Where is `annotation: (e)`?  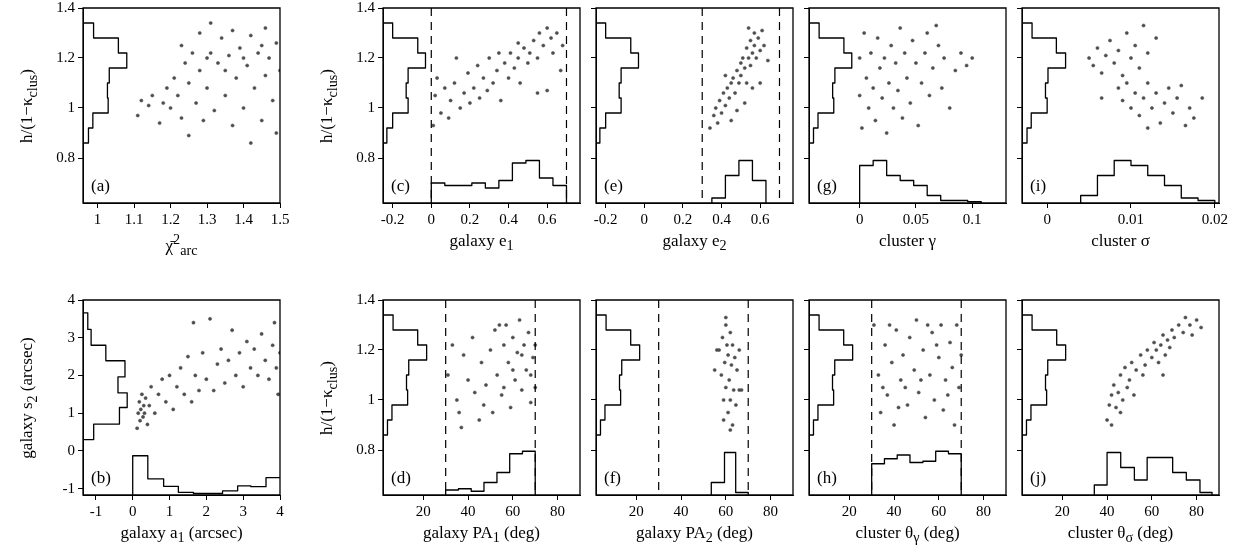
annotation: (e) is located at coordinates (613, 185).